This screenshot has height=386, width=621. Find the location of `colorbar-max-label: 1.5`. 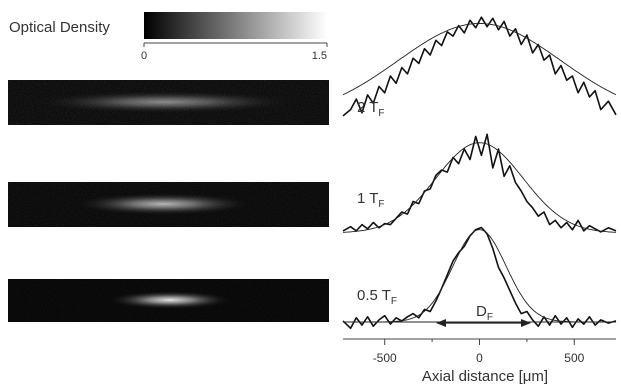

colorbar-max-label: 1.5 is located at coordinates (319, 56).